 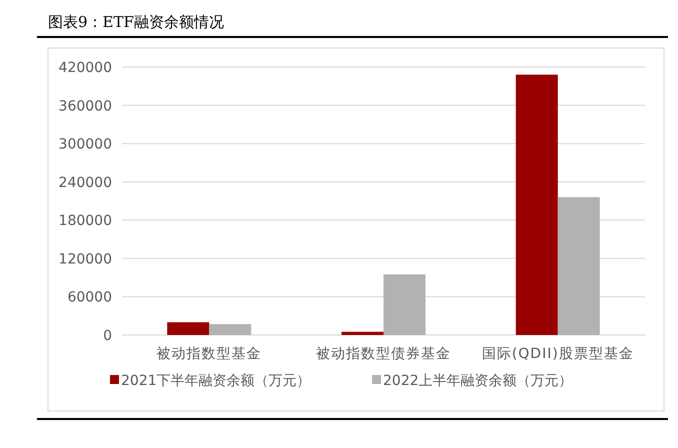 I want to click on x-tick-label: 被动指数型基金, so click(x=209, y=354).